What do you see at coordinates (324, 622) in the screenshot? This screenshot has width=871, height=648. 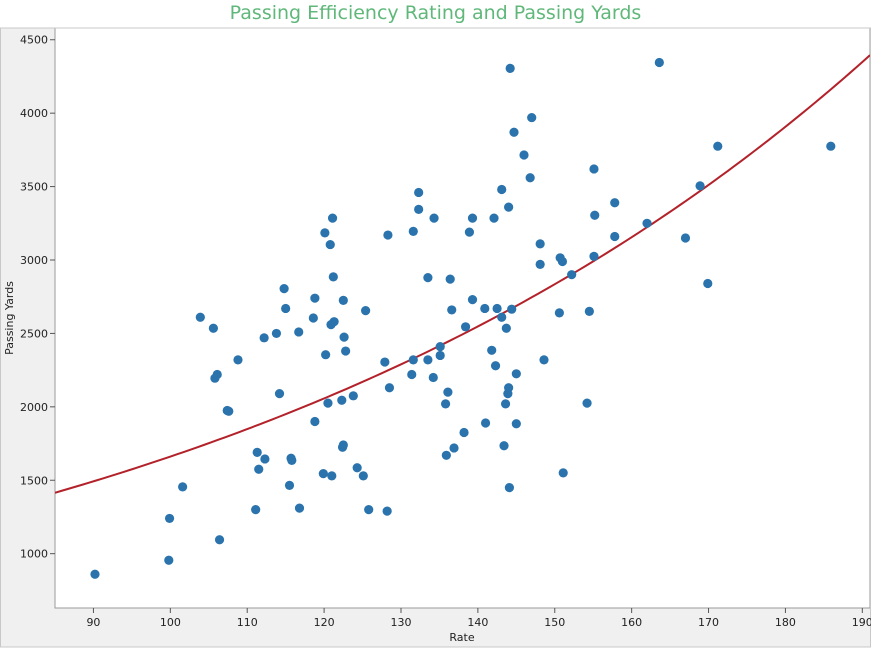 I see `x-tick-label: 120` at bounding box center [324, 622].